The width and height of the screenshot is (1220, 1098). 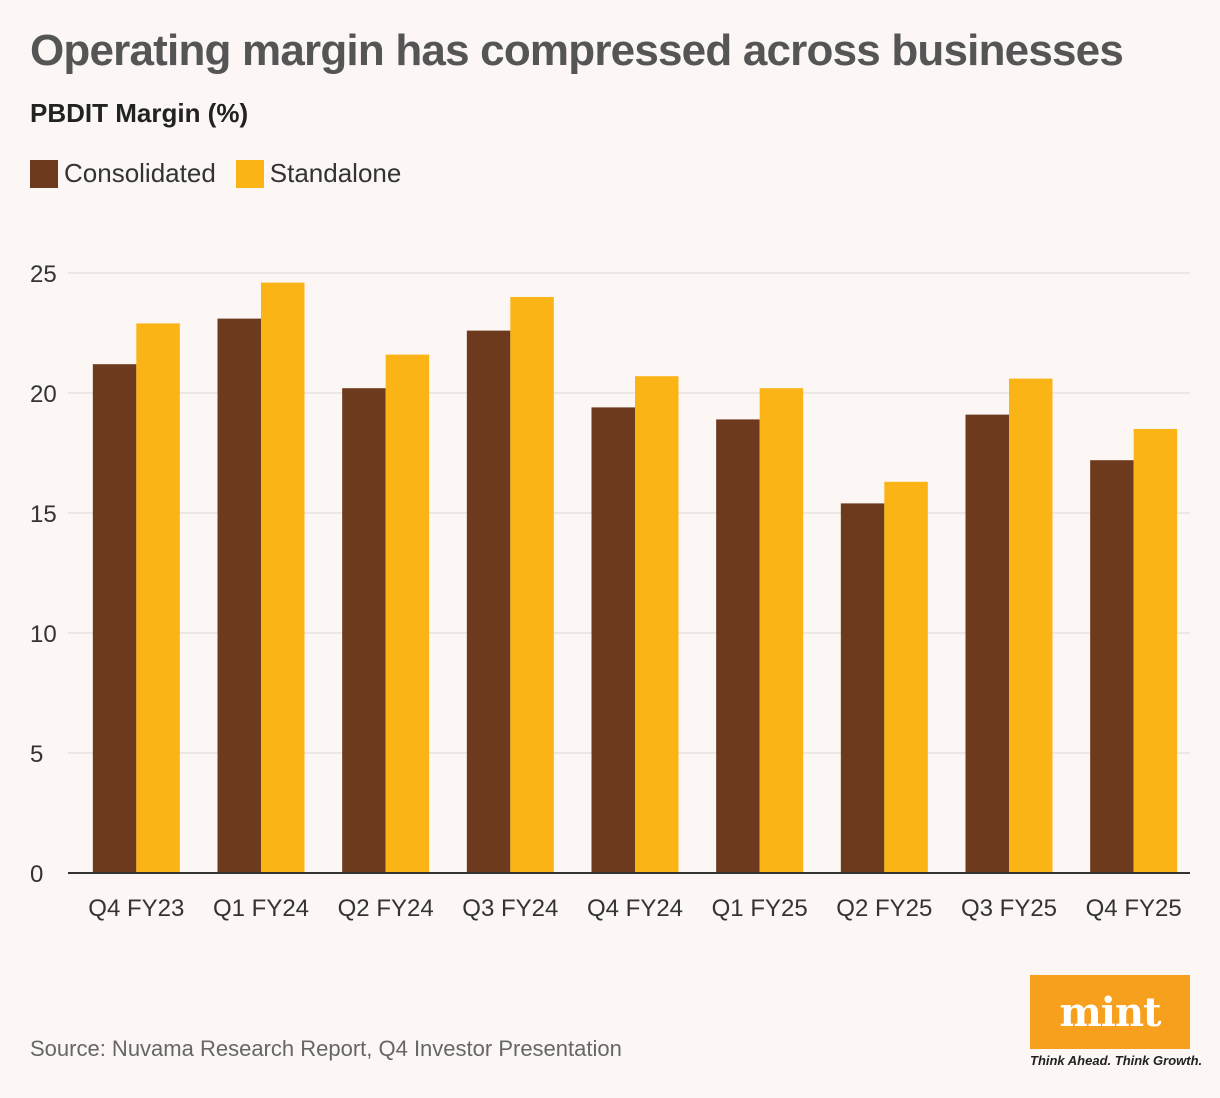 I want to click on bar-consolidated-q1-fy25, so click(x=738, y=646).